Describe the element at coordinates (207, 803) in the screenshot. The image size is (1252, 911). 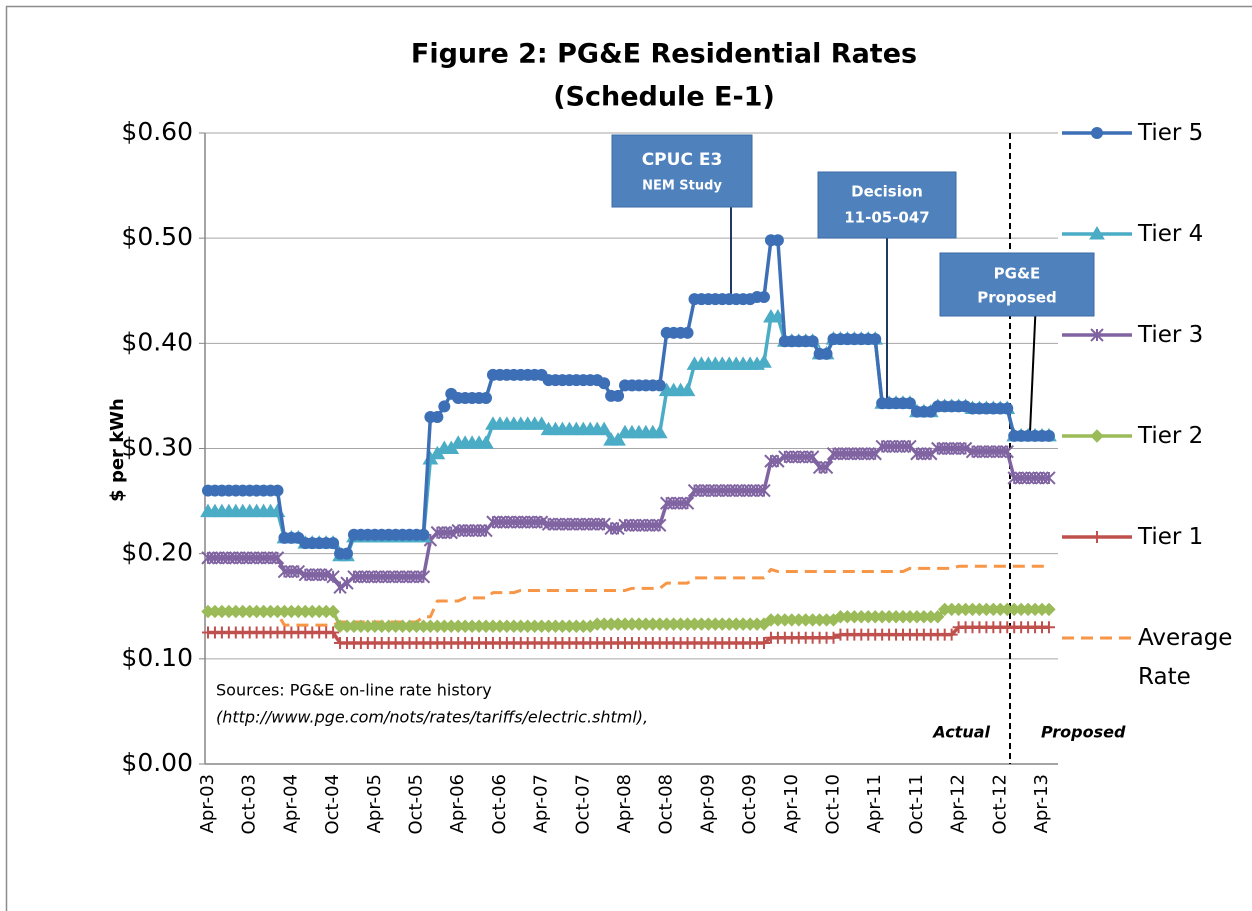
I see `x-tick-label: Apr-03` at that location.